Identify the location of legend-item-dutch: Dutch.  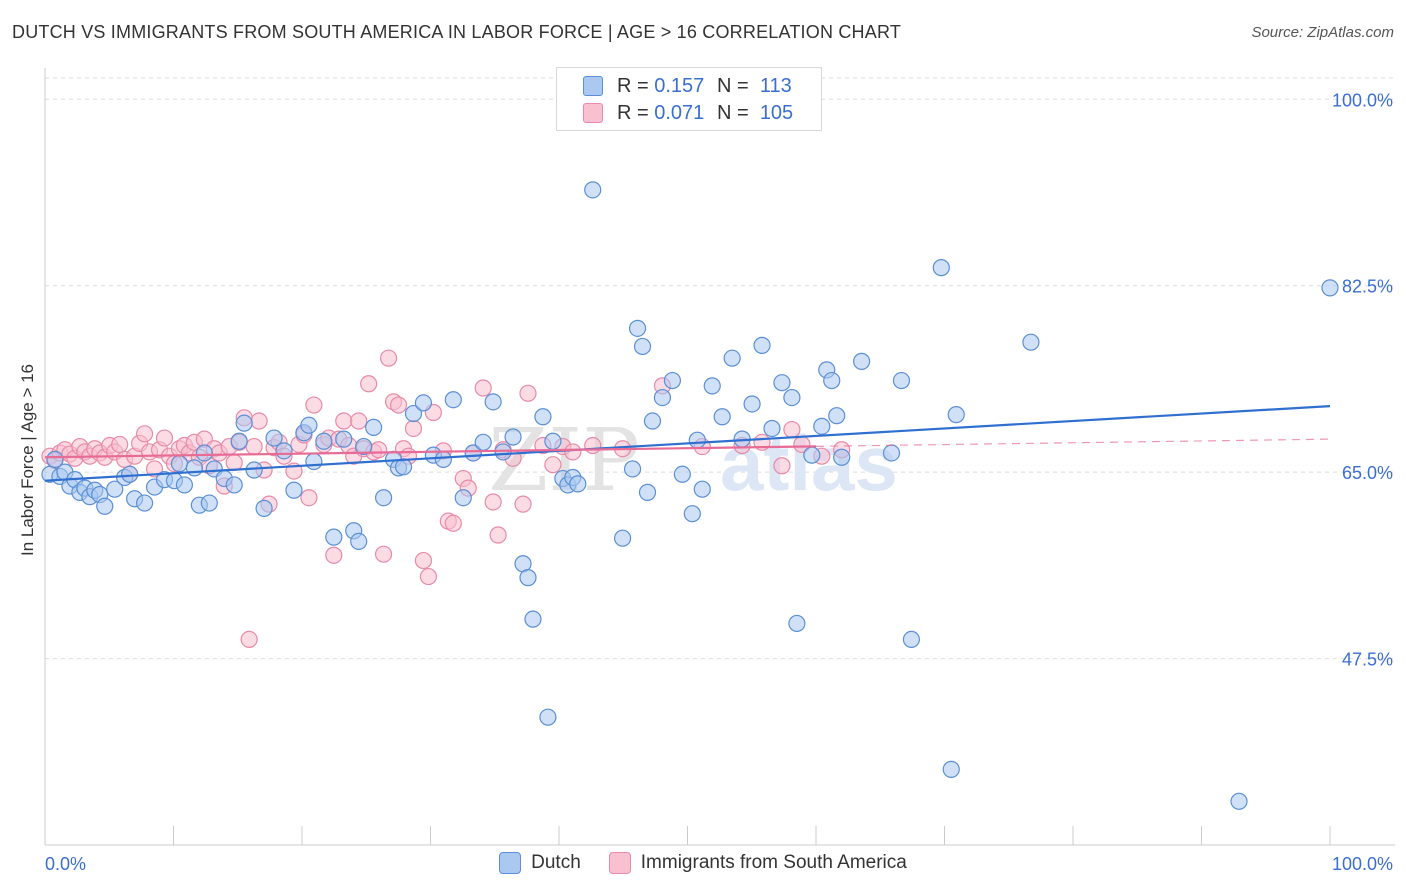
(540, 863).